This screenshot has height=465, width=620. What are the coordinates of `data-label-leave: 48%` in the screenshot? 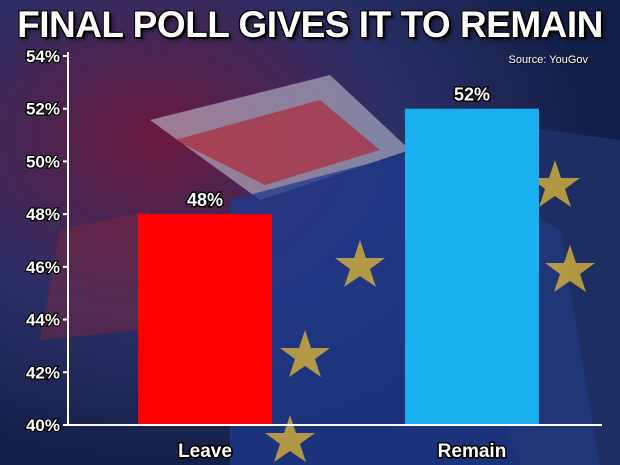 It's located at (205, 200).